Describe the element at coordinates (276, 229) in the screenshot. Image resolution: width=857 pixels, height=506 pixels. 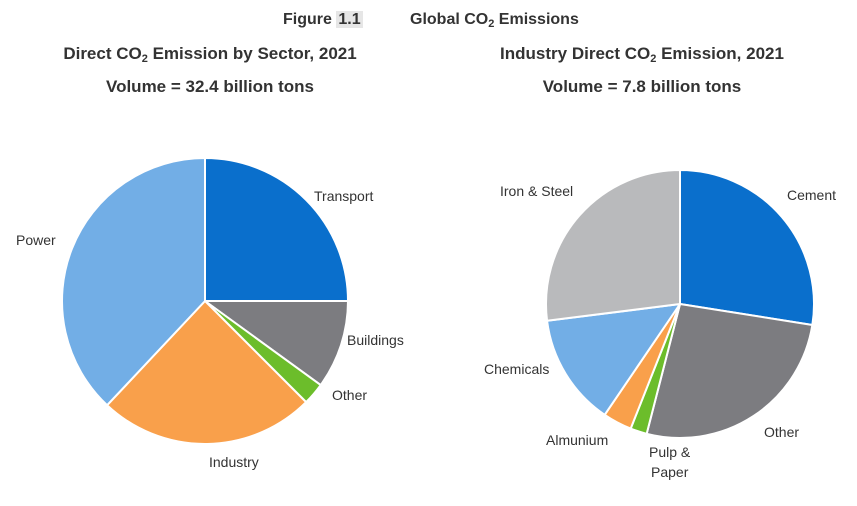
I see `left-pie-slice-transport` at that location.